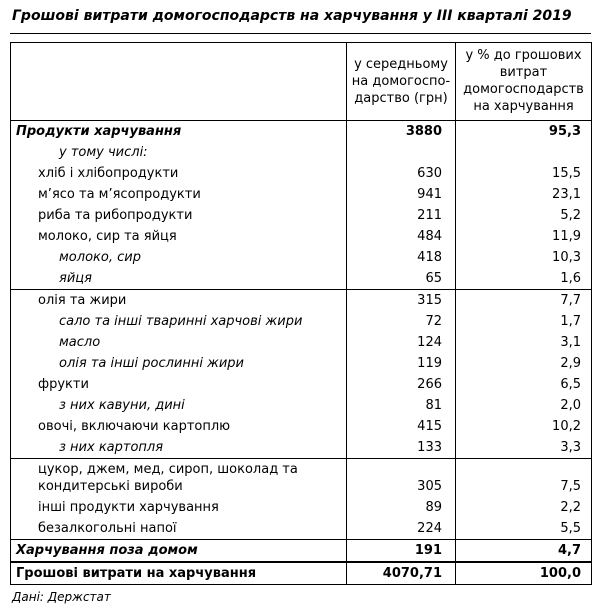 The height and width of the screenshot is (608, 601). I want to click on row-avg-value: 81, so click(401, 405).